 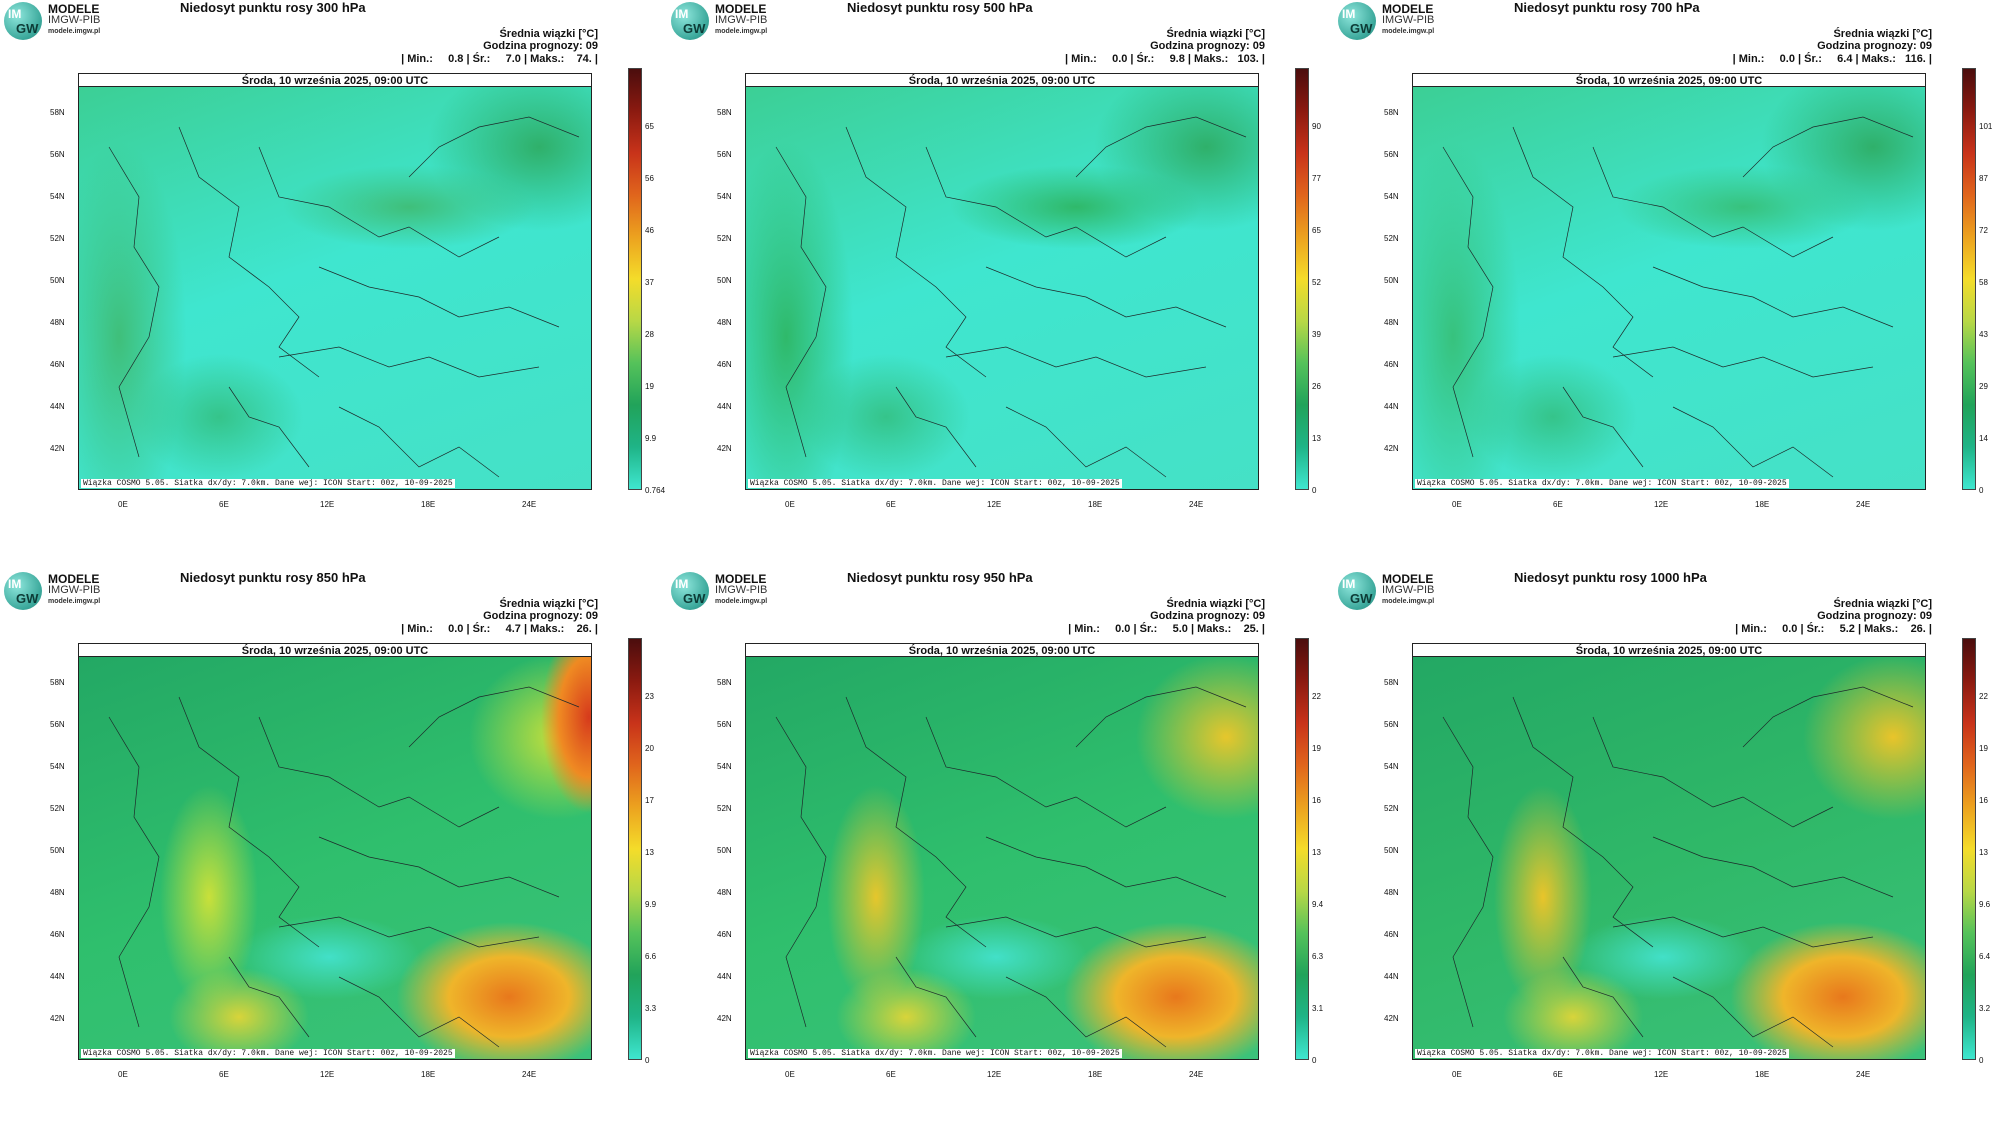 I want to click on colorbar-tick-label: 65, so click(x=649, y=126).